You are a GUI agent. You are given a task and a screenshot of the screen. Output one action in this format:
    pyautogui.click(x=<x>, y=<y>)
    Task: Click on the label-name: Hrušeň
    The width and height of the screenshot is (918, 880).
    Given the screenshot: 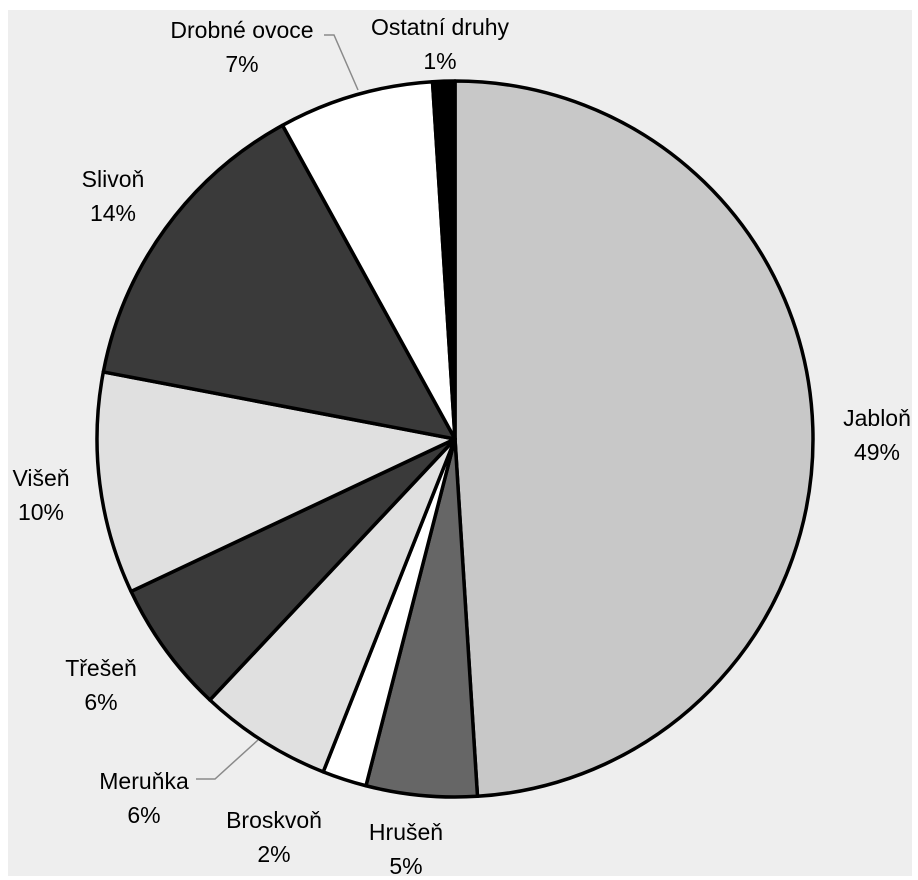 What is the action you would take?
    pyautogui.click(x=406, y=832)
    